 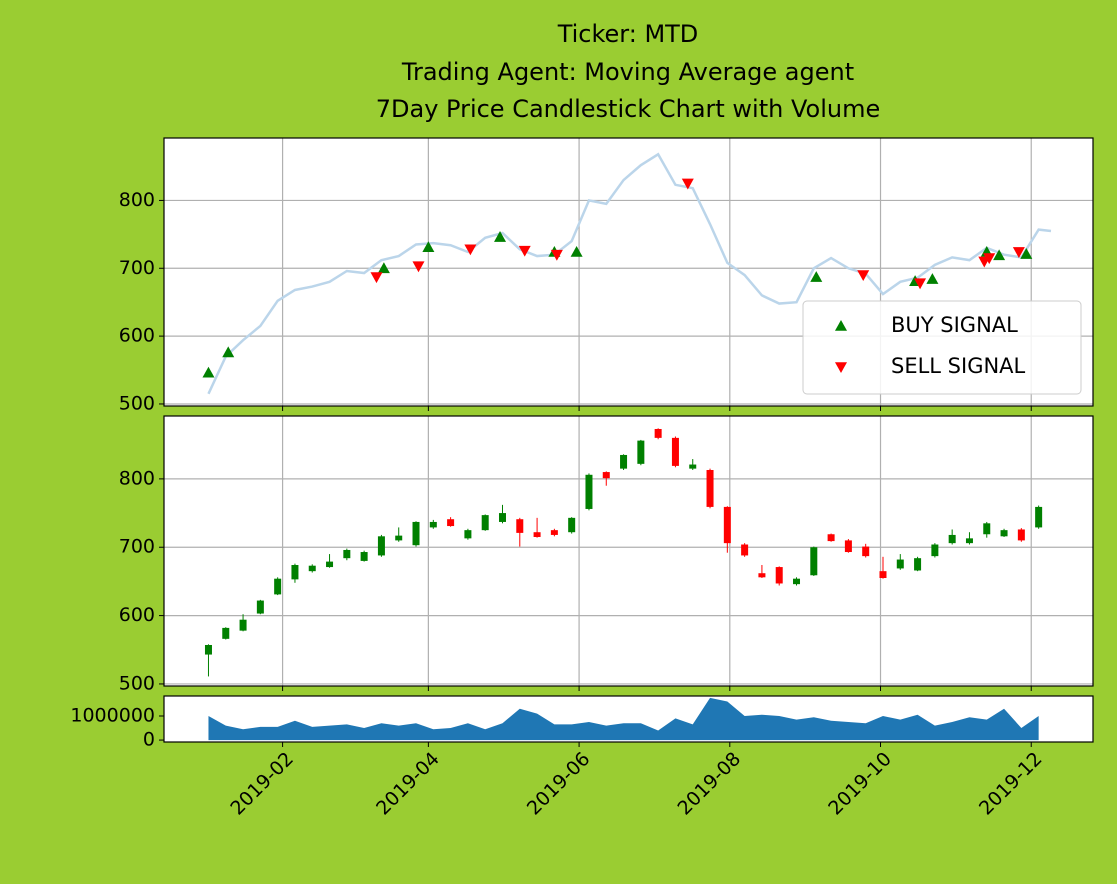 I want to click on chart-title: 7Day Price Candlestick Chart with Volume, so click(x=628, y=109).